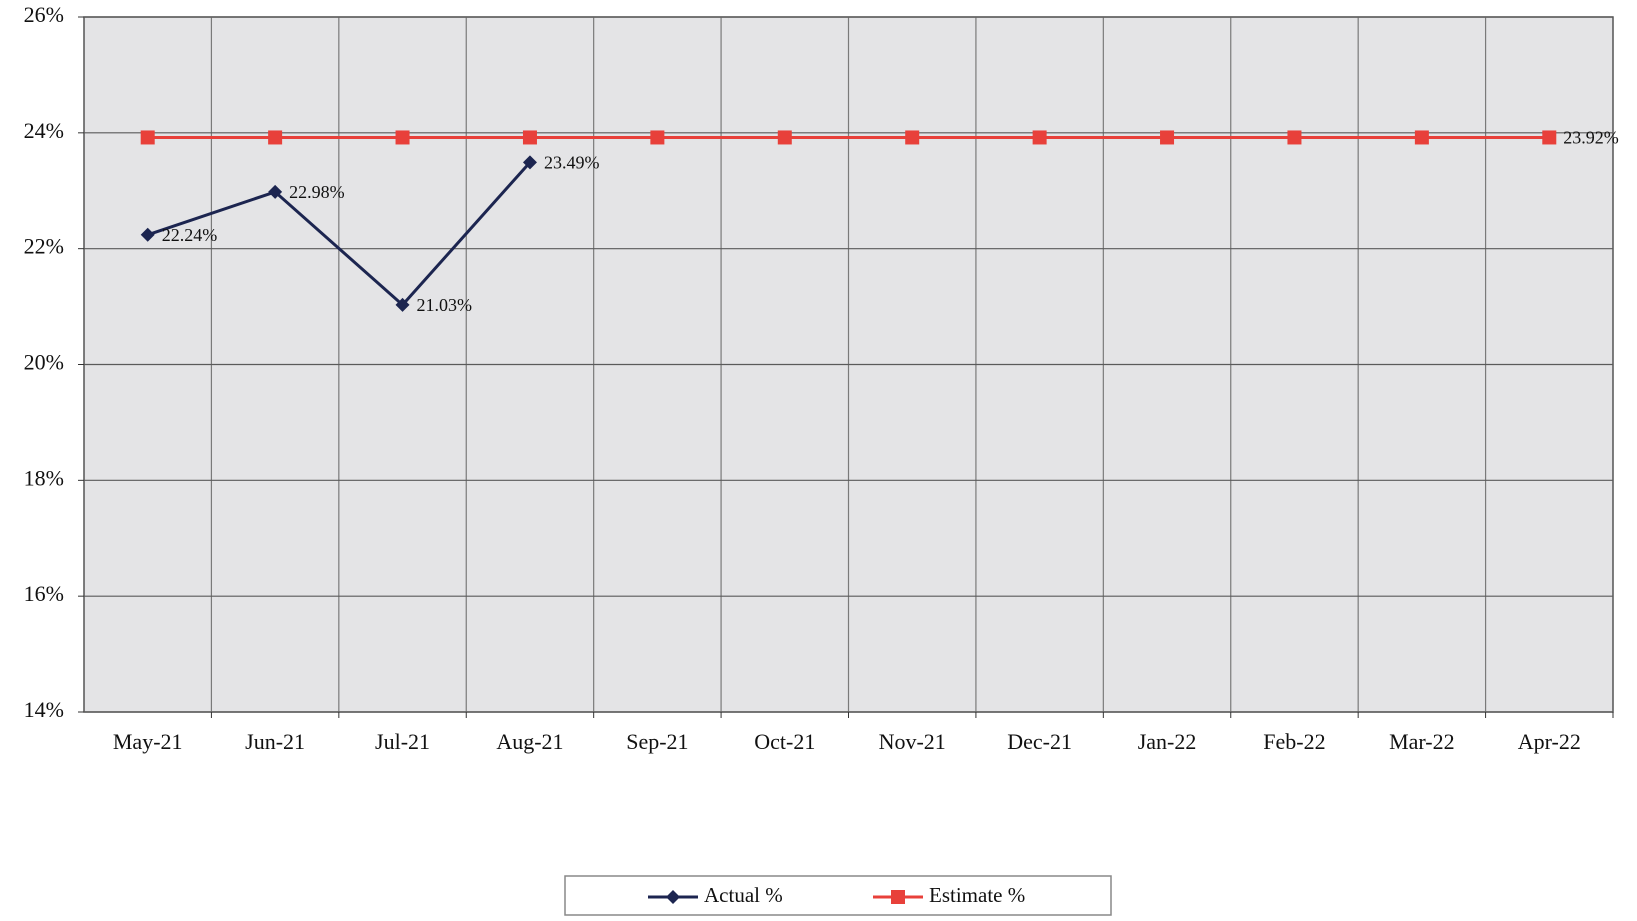 The image size is (1637, 921). I want to click on x-tick-label: Mar-22, so click(1422, 741).